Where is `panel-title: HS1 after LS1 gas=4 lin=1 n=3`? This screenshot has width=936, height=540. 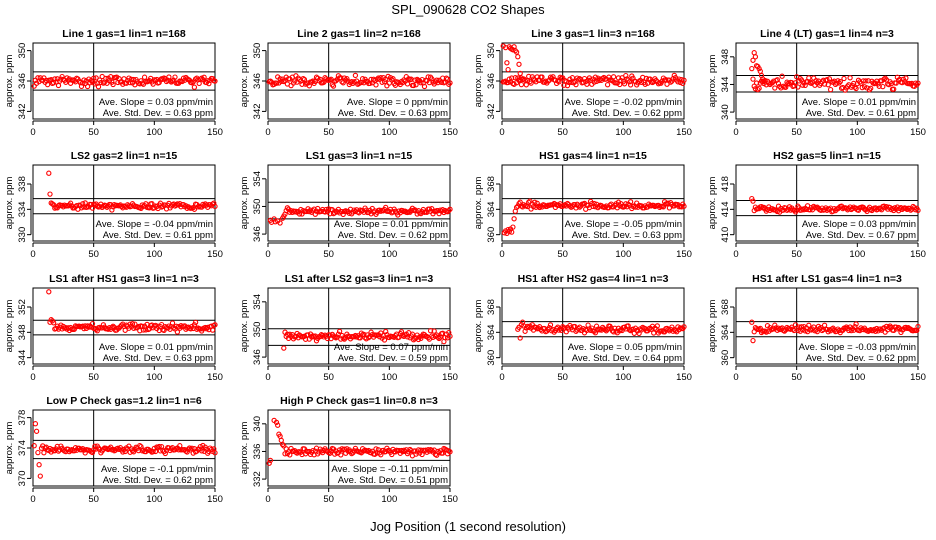 panel-title: HS1 after LS1 gas=4 lin=1 n=3 is located at coordinates (827, 279).